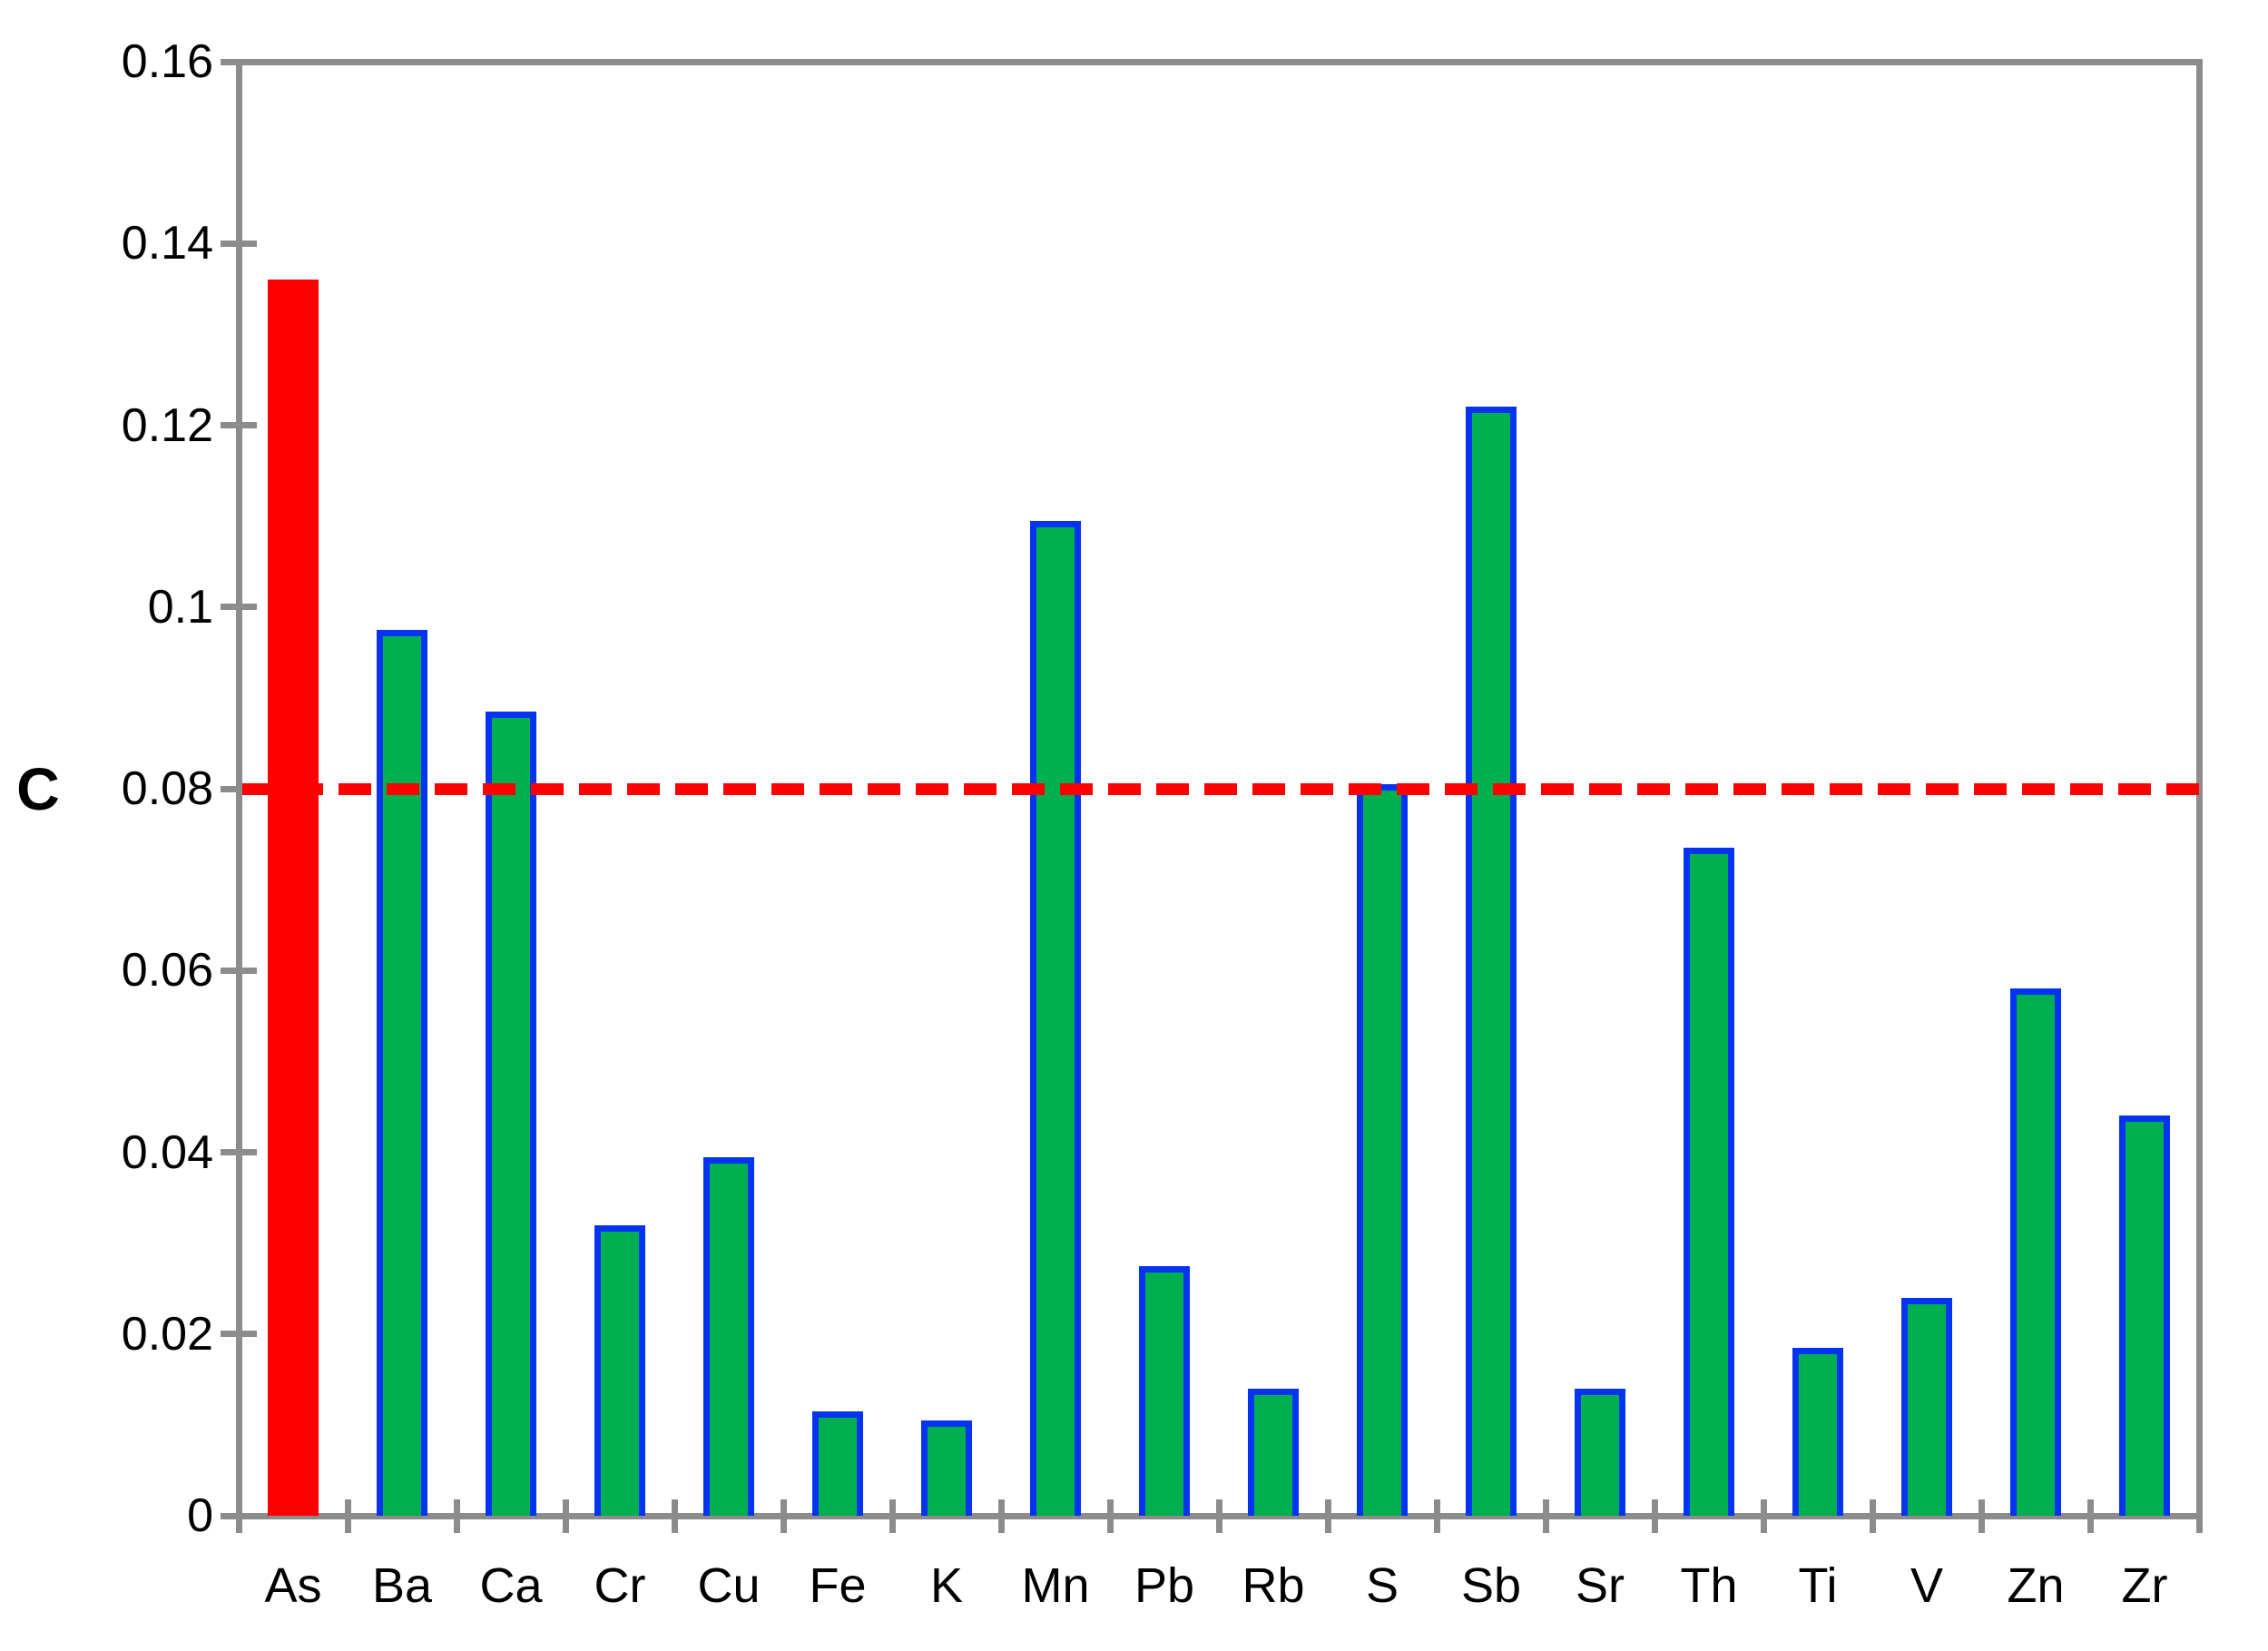  Describe the element at coordinates (1212, 1516) in the screenshot. I see `x-axis-line` at that location.